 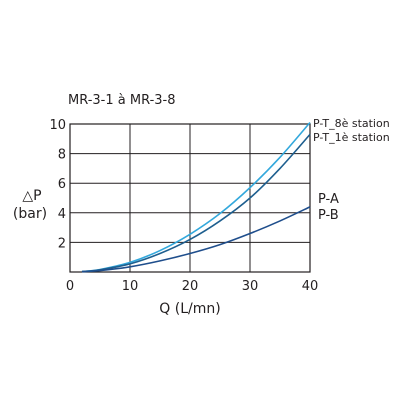 What do you see at coordinates (328, 215) in the screenshot?
I see `curve-label-3: P-B` at bounding box center [328, 215].